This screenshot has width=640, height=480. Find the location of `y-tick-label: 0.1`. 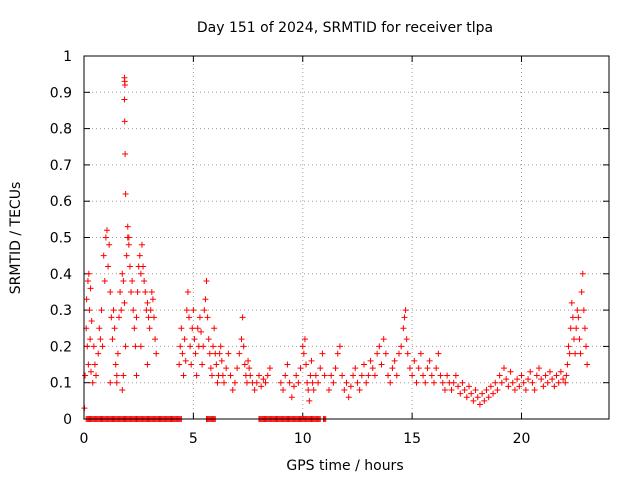

y-tick-label: 0.1 is located at coordinates (61, 384).